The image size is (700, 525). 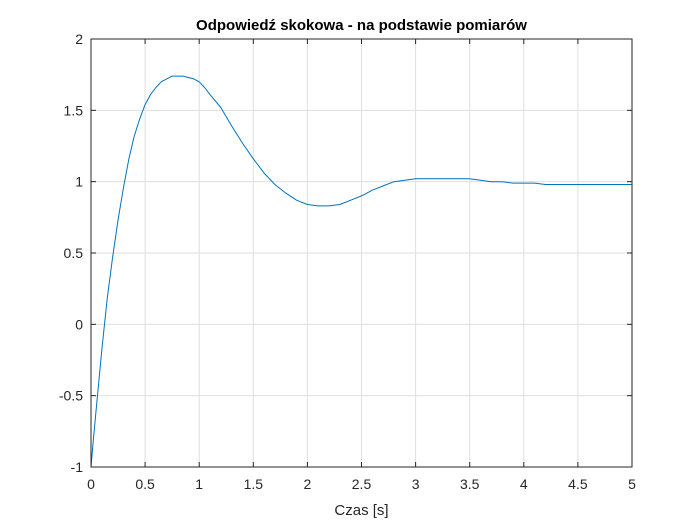 I want to click on y-tick-label: -0.5, so click(x=71, y=396).